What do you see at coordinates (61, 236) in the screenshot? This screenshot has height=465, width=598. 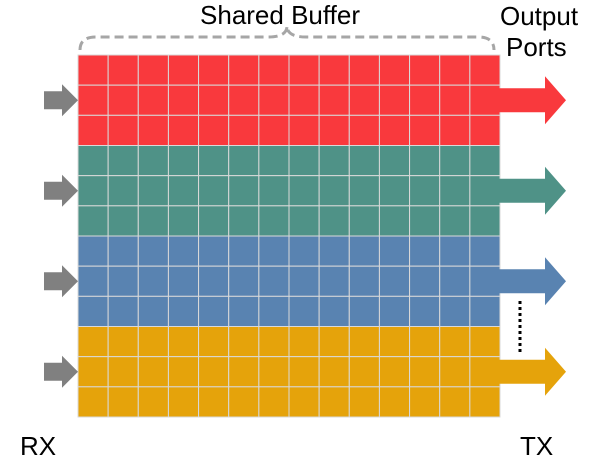 I see `input-arrows` at bounding box center [61, 236].